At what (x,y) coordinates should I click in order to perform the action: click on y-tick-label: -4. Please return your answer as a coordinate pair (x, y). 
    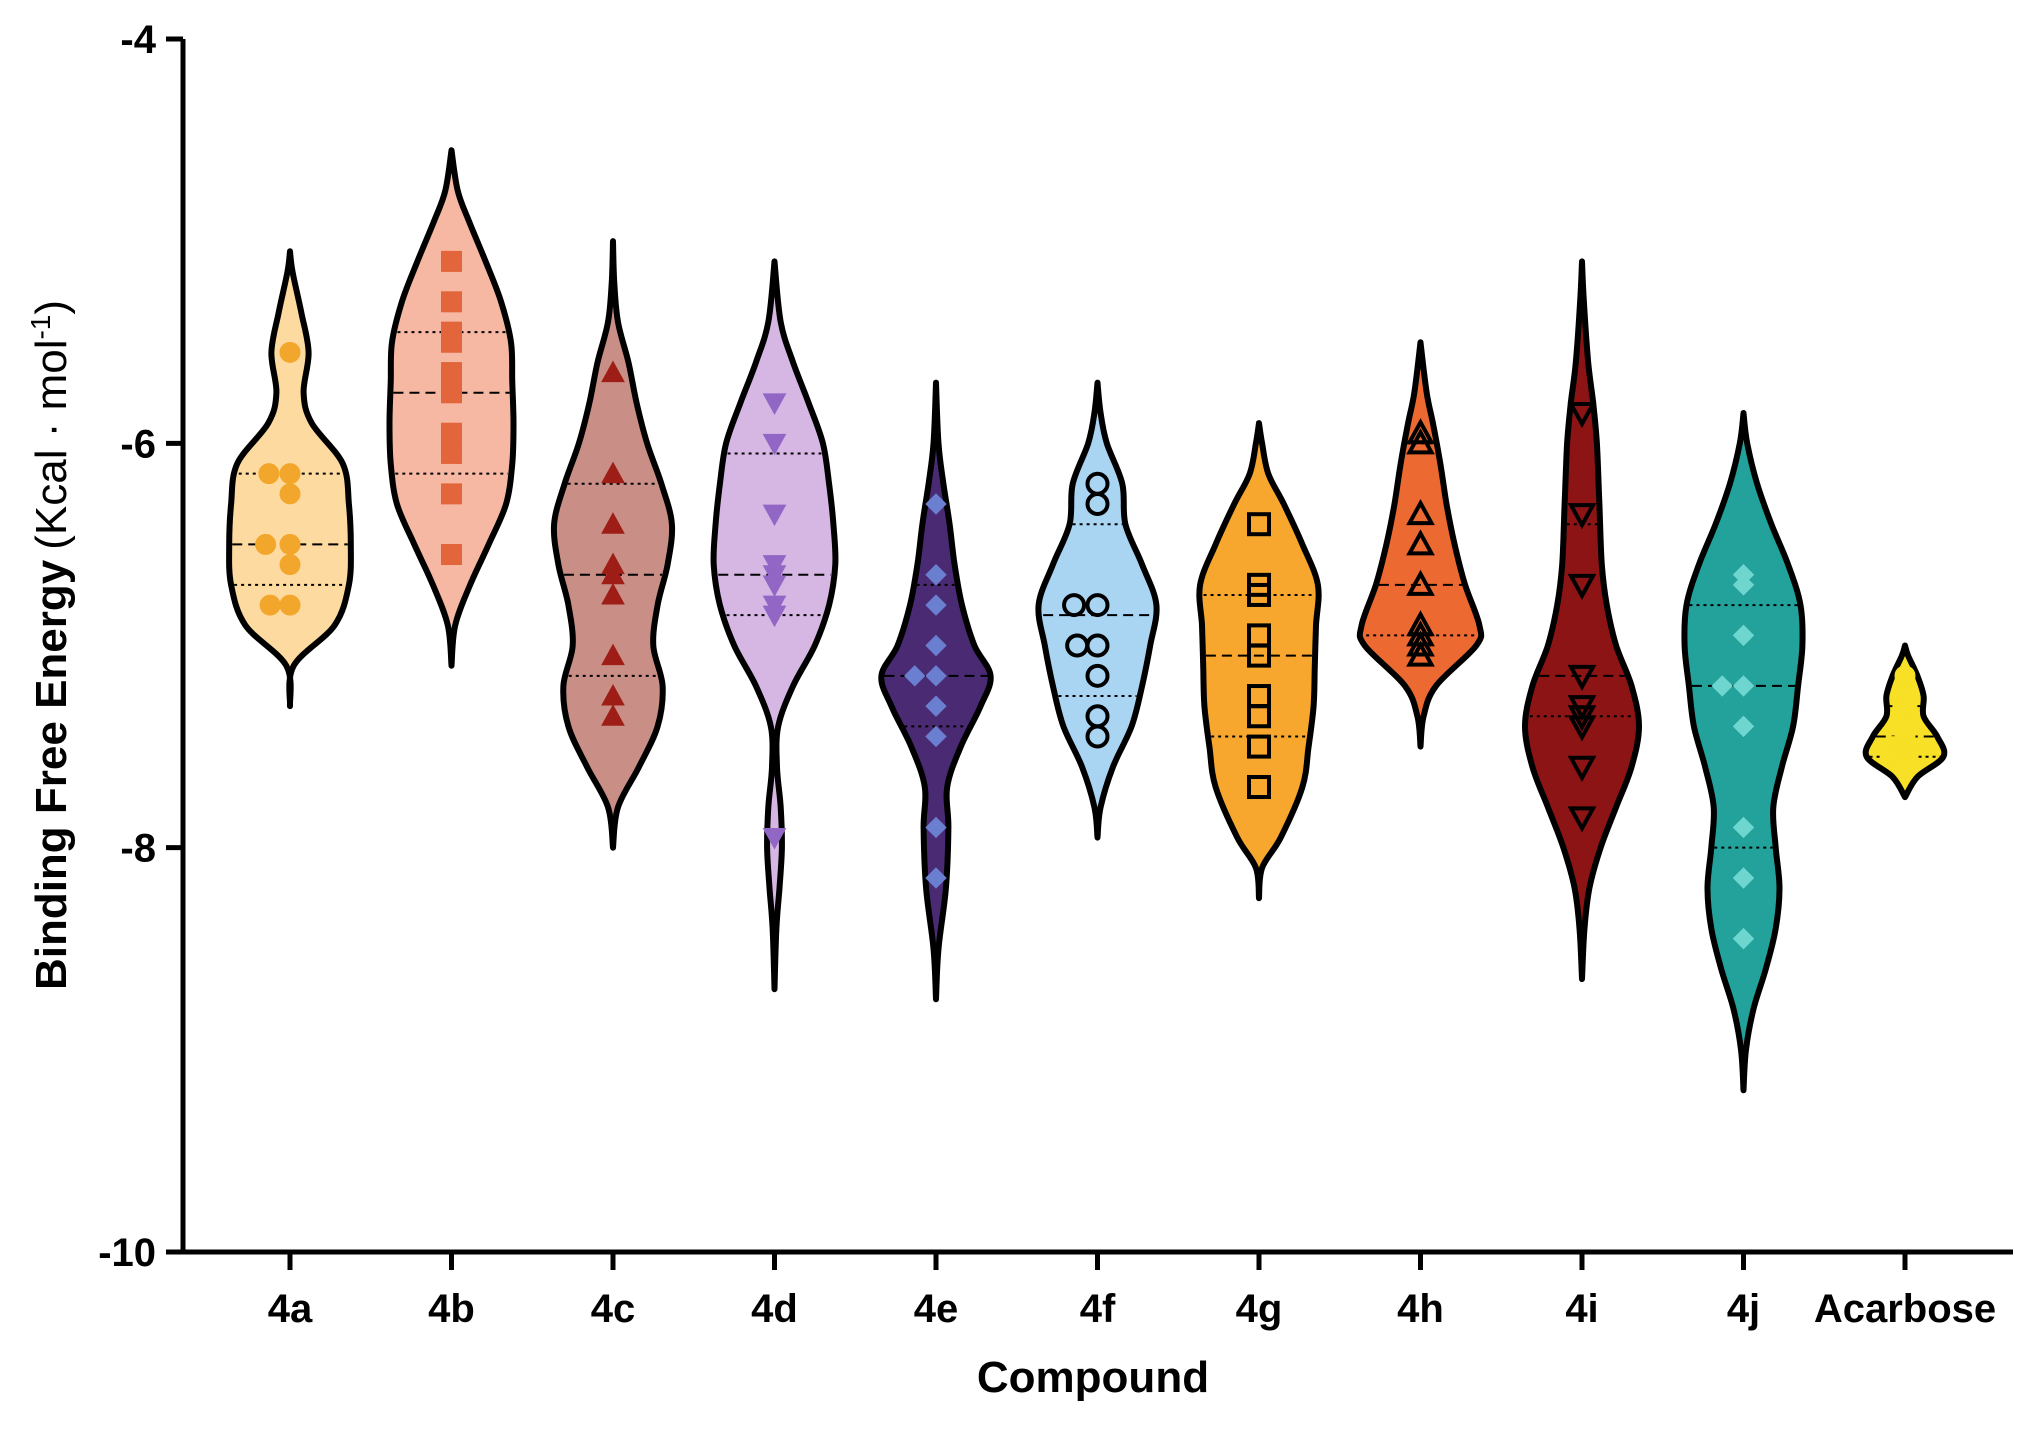
    Looking at the image, I should click on (138, 40).